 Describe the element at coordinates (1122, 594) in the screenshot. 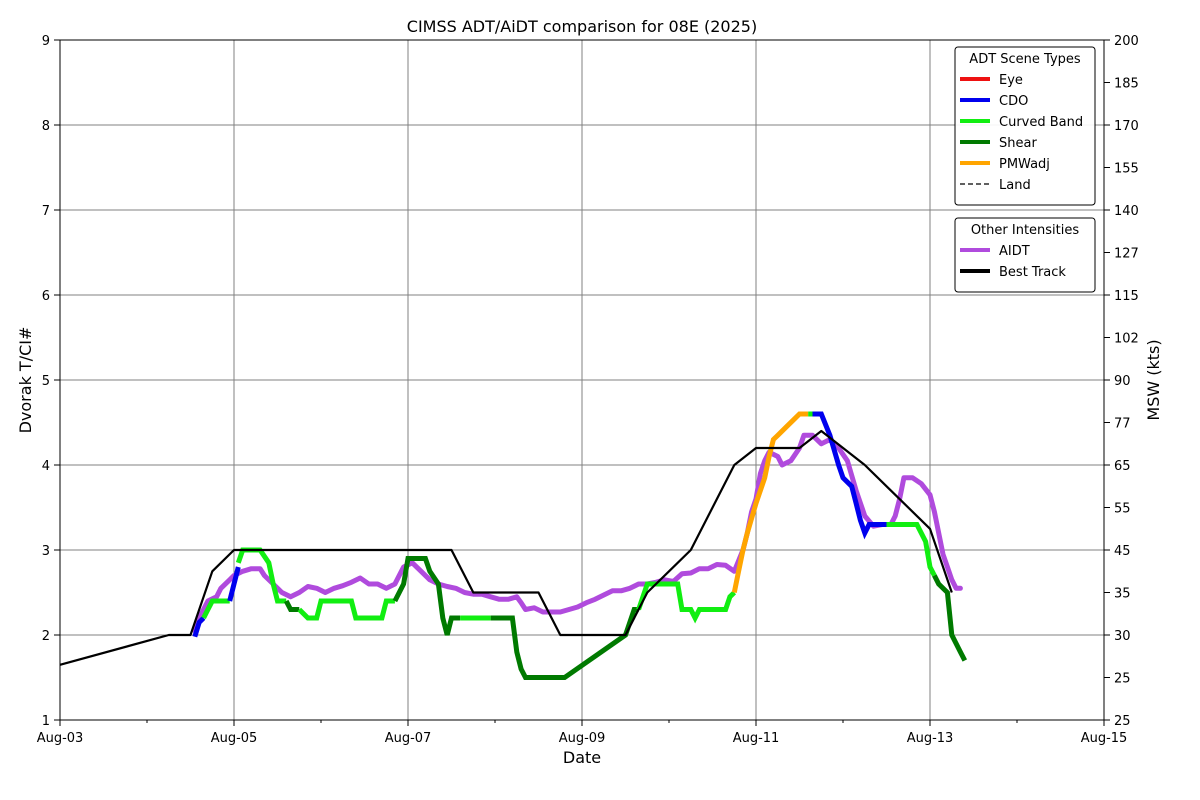

I see `y2-tick-label: 35` at that location.